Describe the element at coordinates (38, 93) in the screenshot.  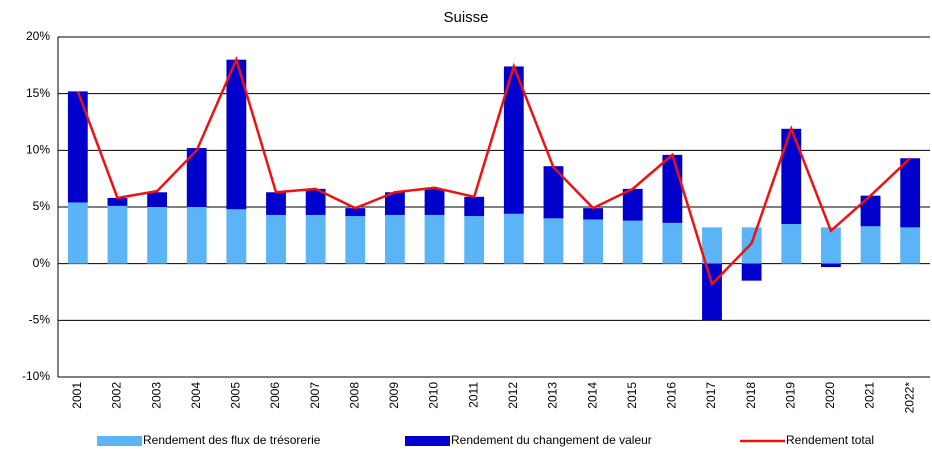
I see `y-tick-label: 15%` at that location.